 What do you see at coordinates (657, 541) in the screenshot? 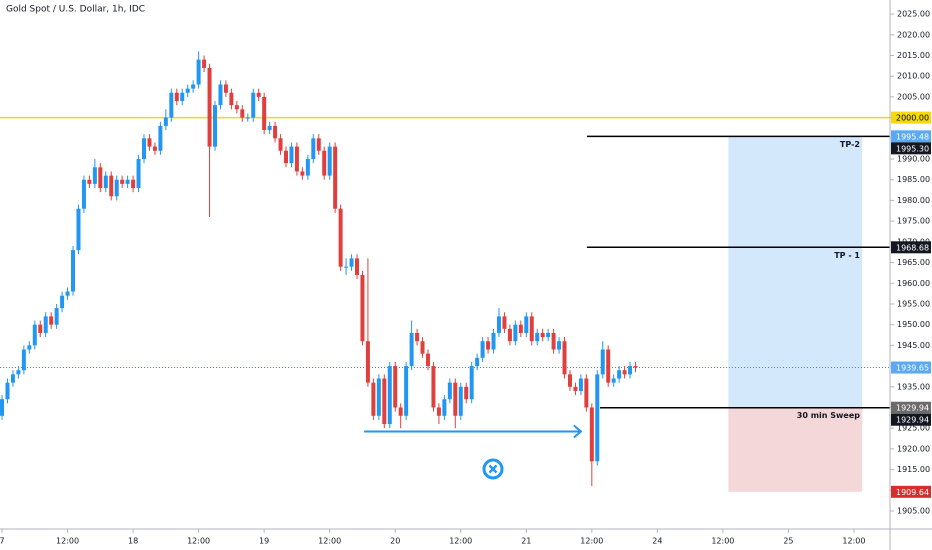
I see `x-tick-label: 24` at bounding box center [657, 541].